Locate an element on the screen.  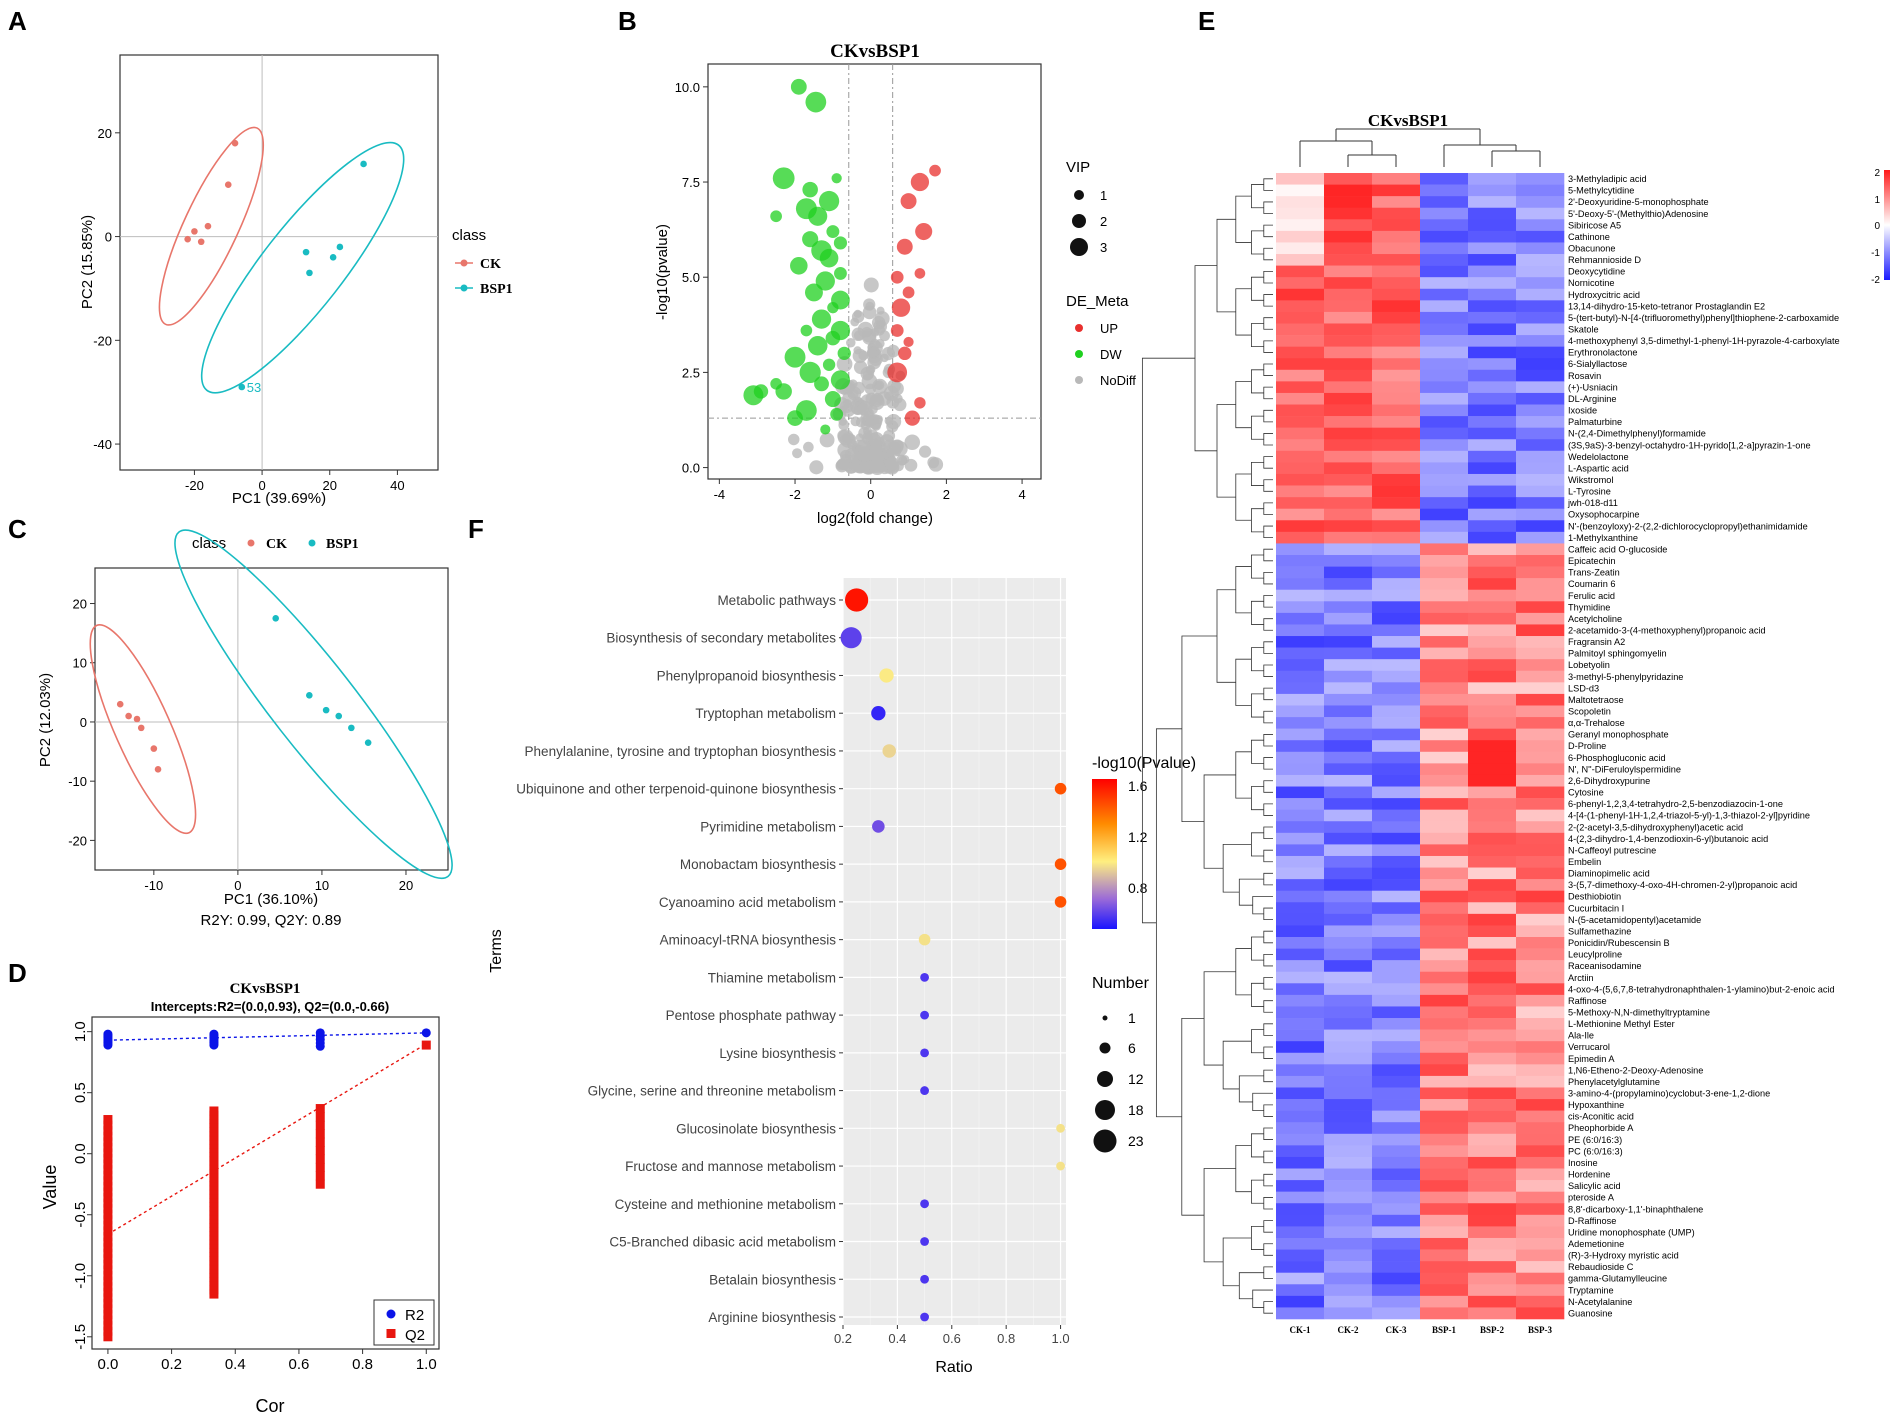
term-label: Fructose and mannose metabolism is located at coordinates (730, 1166).